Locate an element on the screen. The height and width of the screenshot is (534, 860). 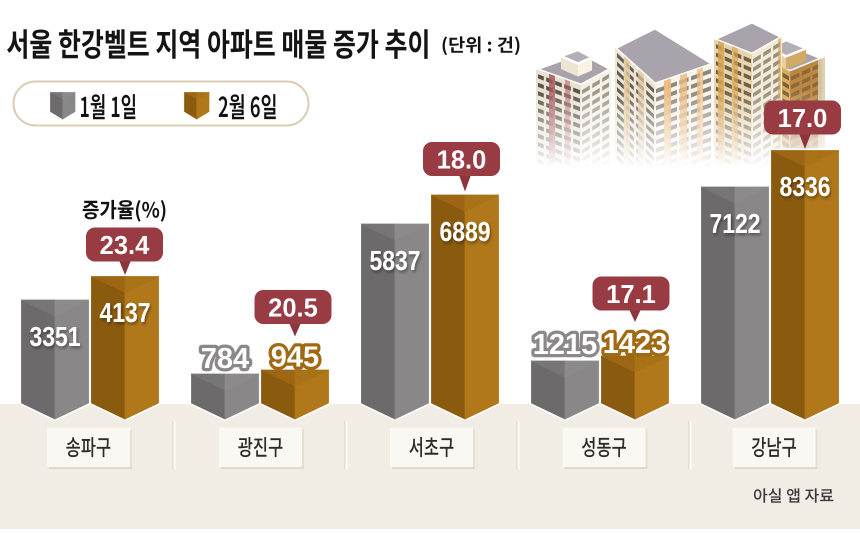
svg-text: 1423 is located at coordinates (635, 344).